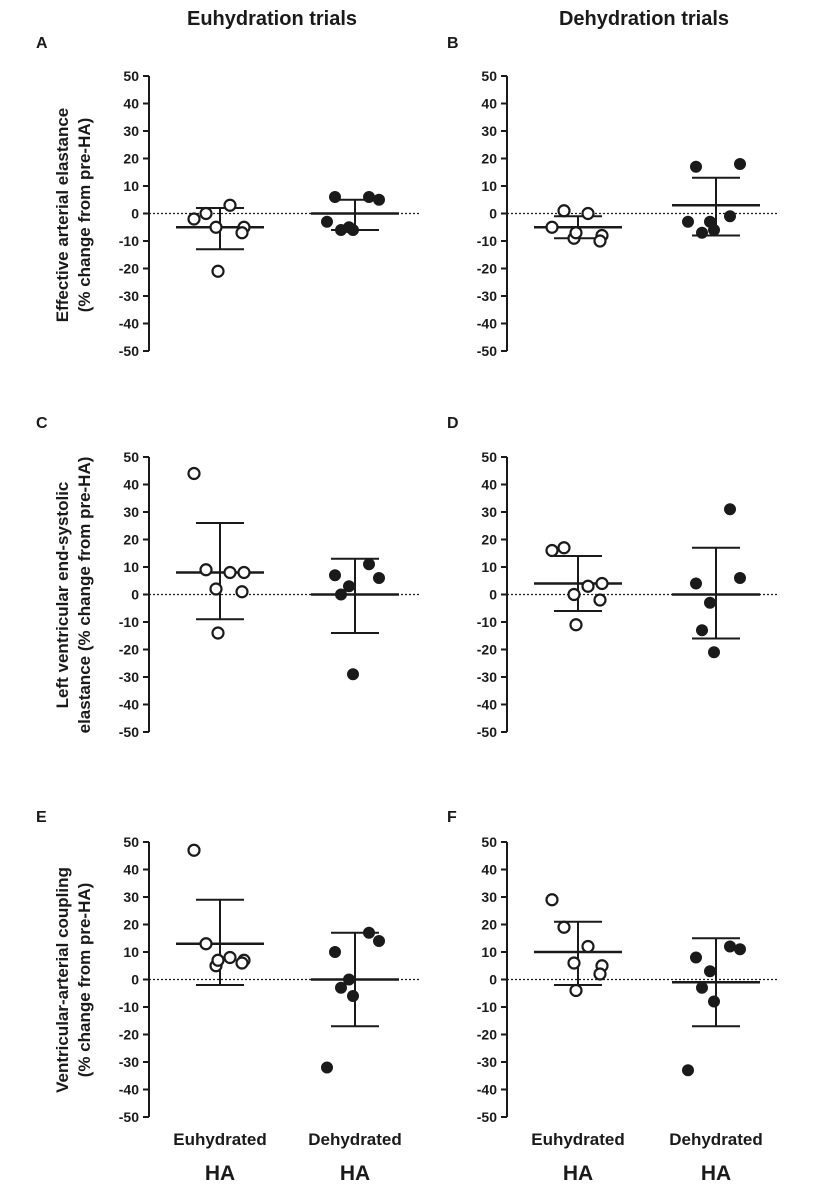 The width and height of the screenshot is (834, 1200). What do you see at coordinates (62, 595) in the screenshot?
I see `y-axis-label-row2-line1: Left ventricular end-systolic` at bounding box center [62, 595].